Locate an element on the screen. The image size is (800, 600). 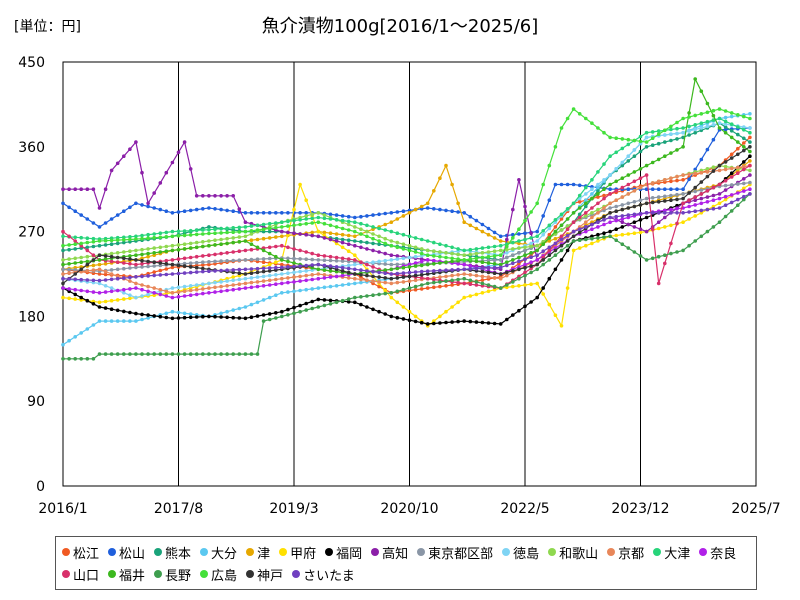
legend-item: 和歌山 is located at coordinates (573, 552).